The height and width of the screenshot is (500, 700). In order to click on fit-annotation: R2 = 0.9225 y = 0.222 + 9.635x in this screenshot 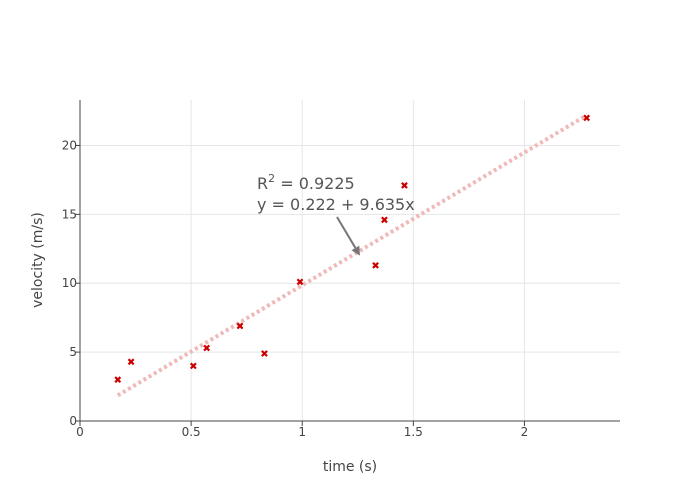, I will do `click(336, 214)`.